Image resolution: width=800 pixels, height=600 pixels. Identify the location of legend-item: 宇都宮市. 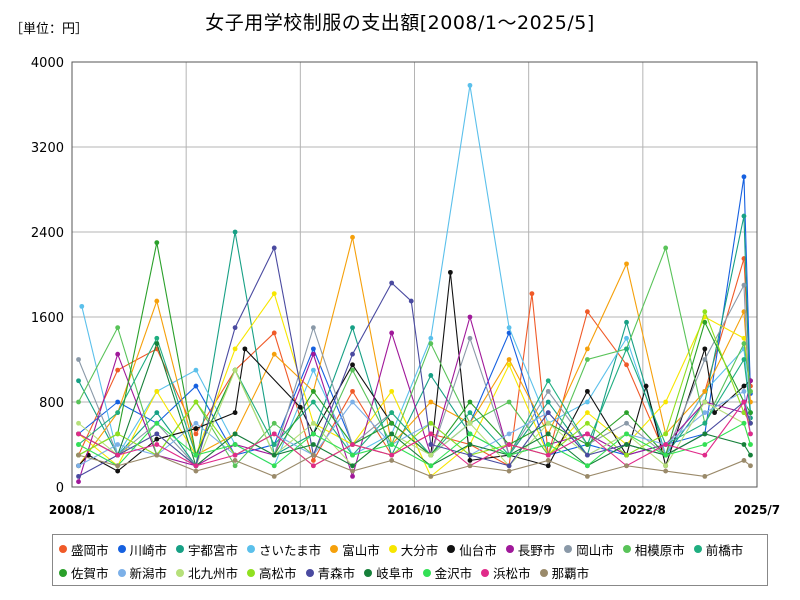
(207, 549).